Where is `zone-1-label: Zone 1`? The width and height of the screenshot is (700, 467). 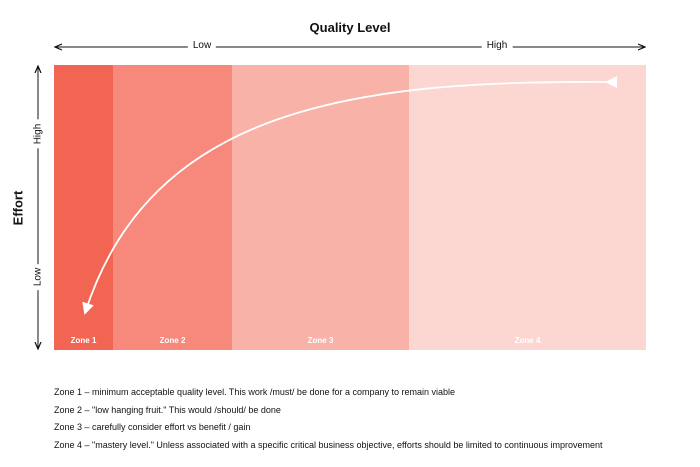
zone-1-label: Zone 1 is located at coordinates (83, 340).